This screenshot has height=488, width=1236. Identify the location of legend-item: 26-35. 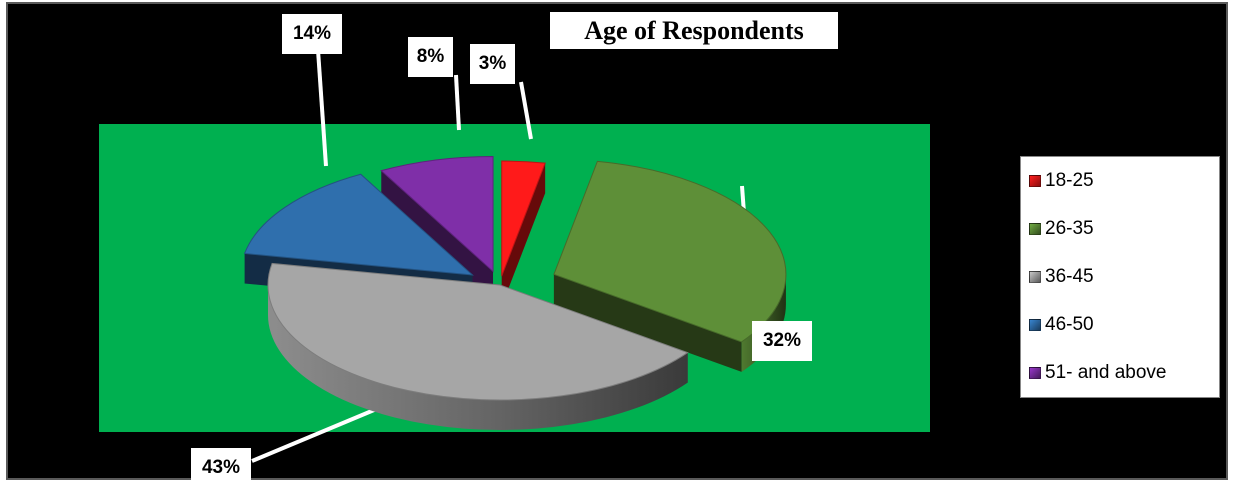
(1061, 229).